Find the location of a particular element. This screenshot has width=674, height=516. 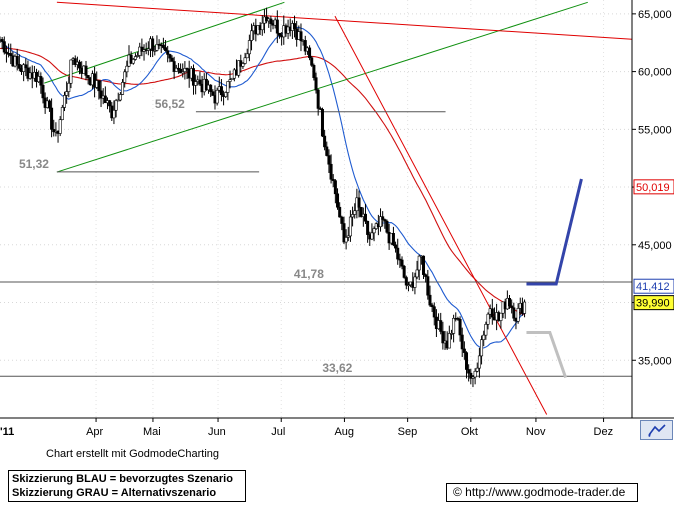

scenario-gray-line is located at coordinates (547, 355).